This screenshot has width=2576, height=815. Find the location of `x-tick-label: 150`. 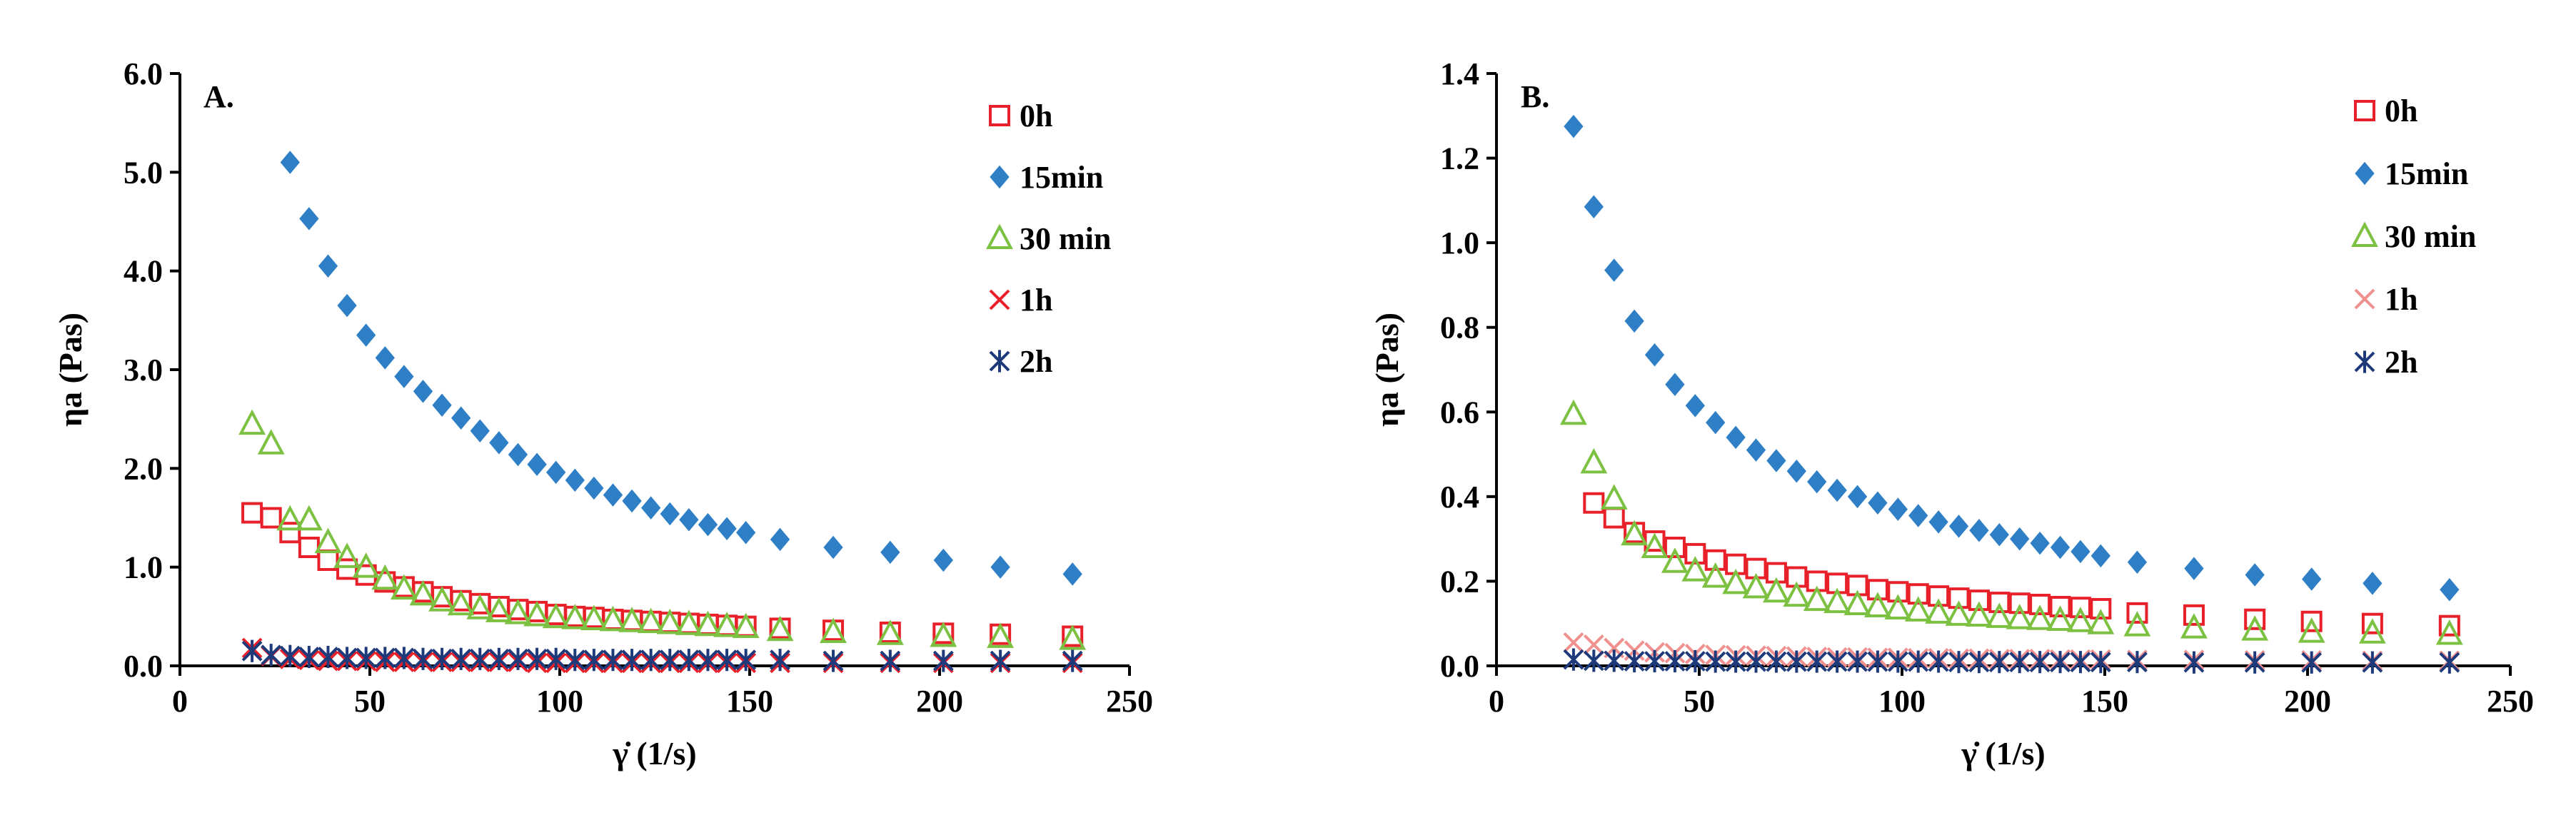

x-tick-label: 150 is located at coordinates (2105, 701).